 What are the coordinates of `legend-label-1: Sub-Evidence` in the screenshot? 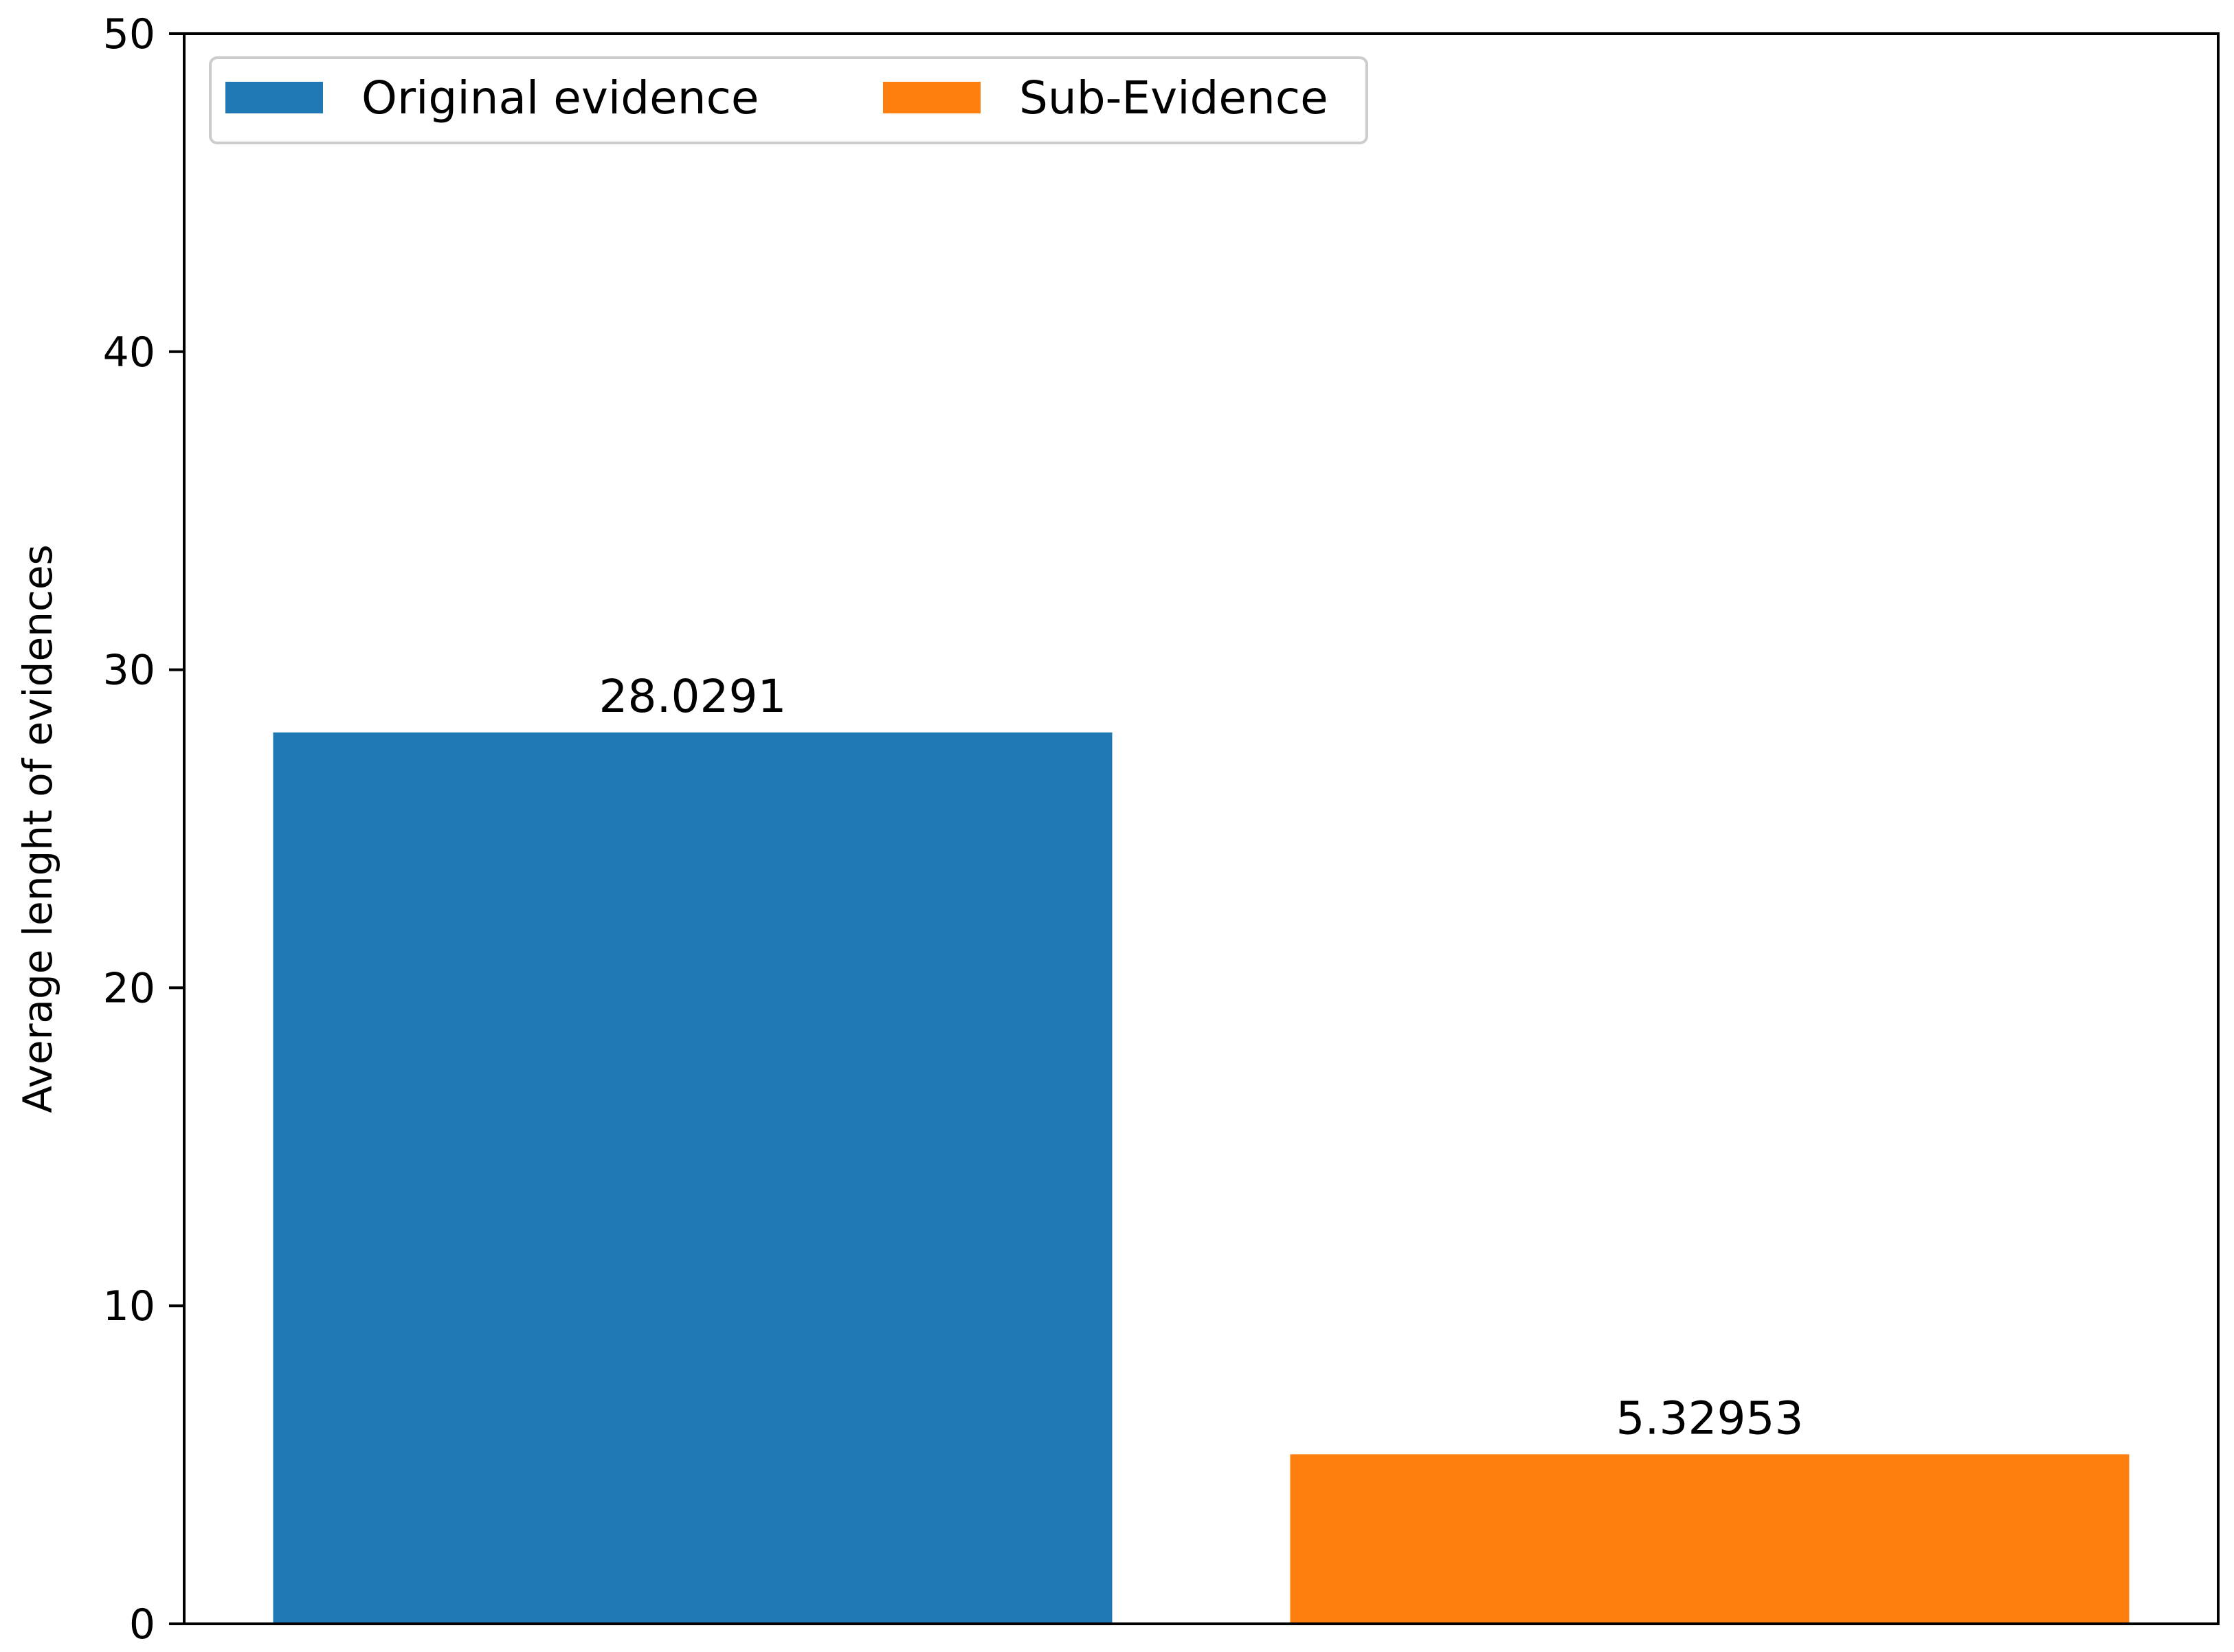 It's located at (1173, 97).